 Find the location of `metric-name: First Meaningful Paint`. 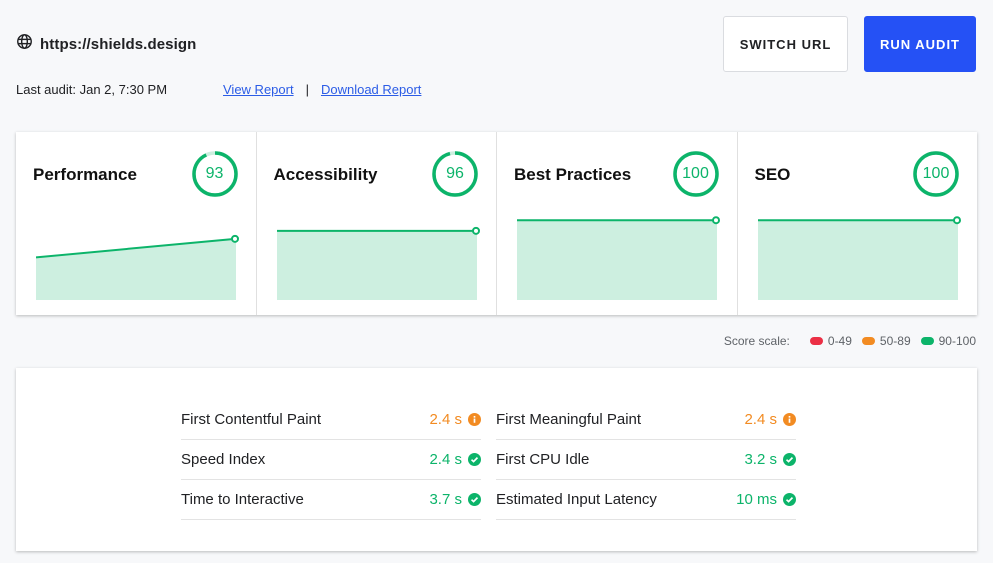

metric-name: First Meaningful Paint is located at coordinates (569, 419).